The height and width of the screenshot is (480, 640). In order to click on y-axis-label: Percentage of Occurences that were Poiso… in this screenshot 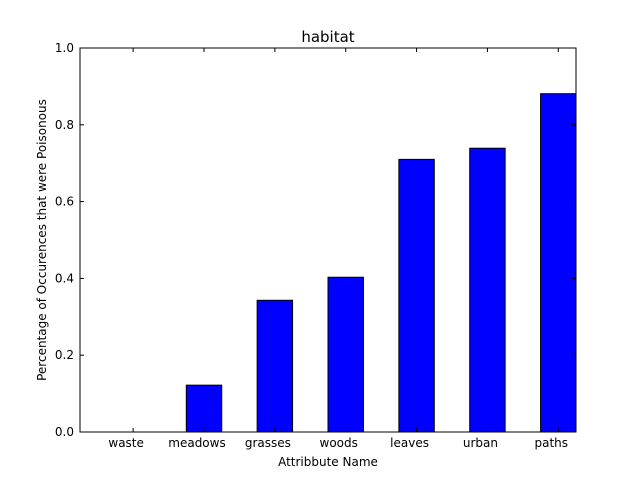, I will do `click(42, 240)`.